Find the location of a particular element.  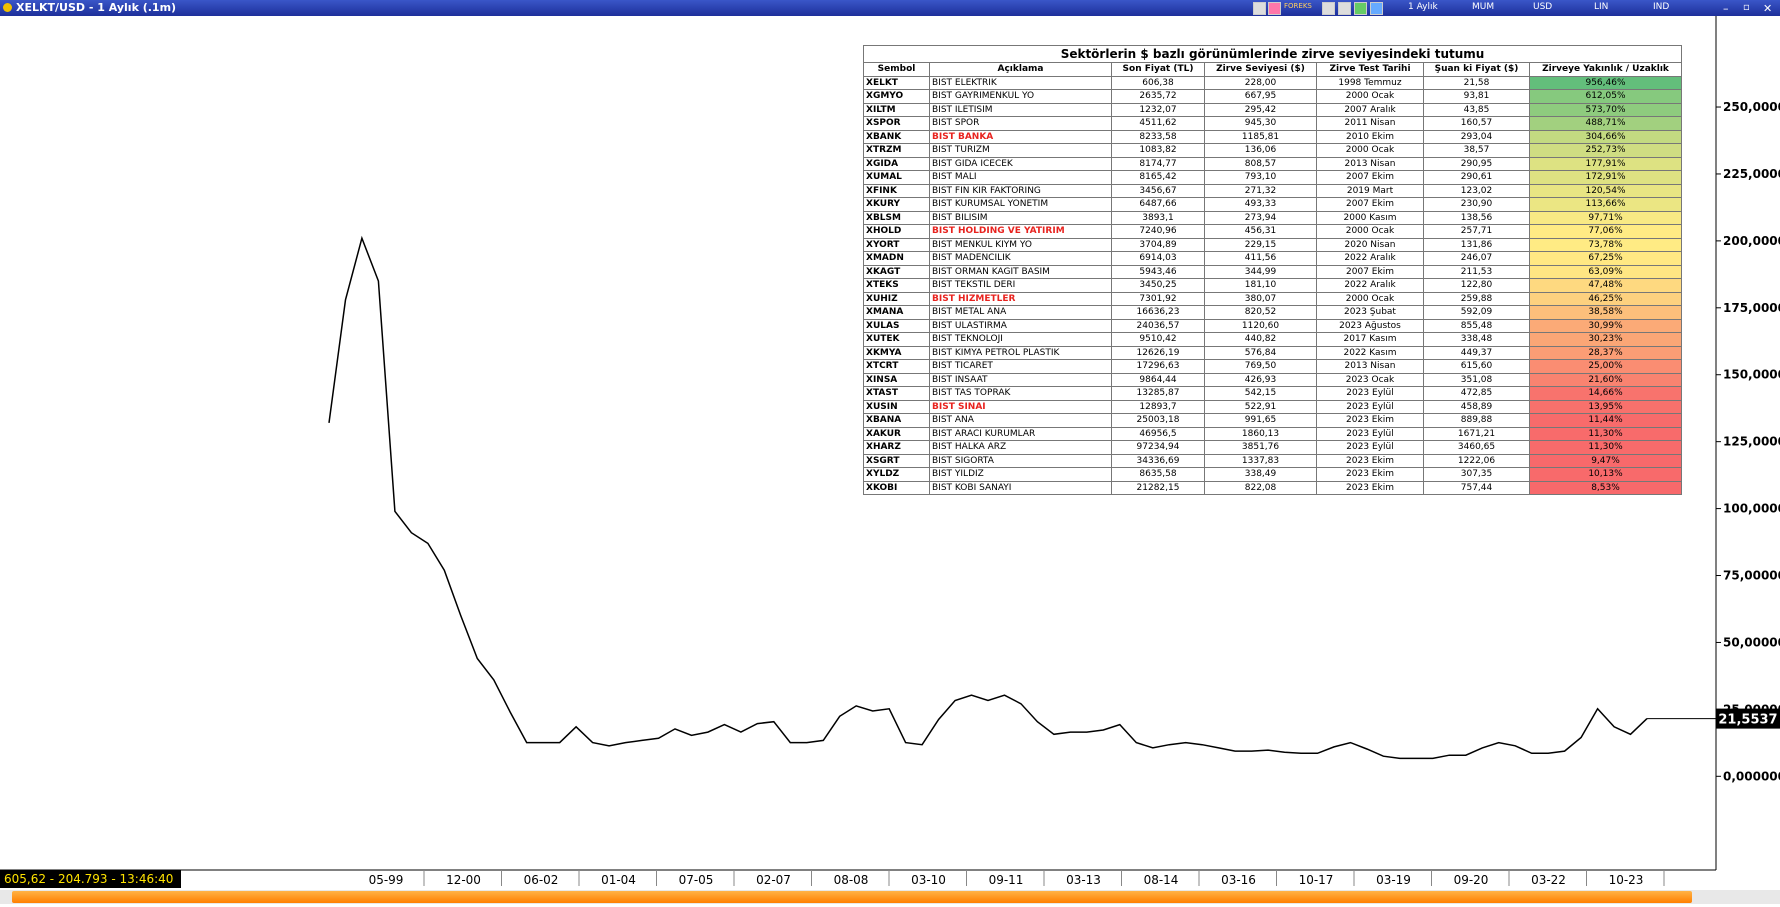

table-cell: 2023 Ağustos is located at coordinates (1370, 325).